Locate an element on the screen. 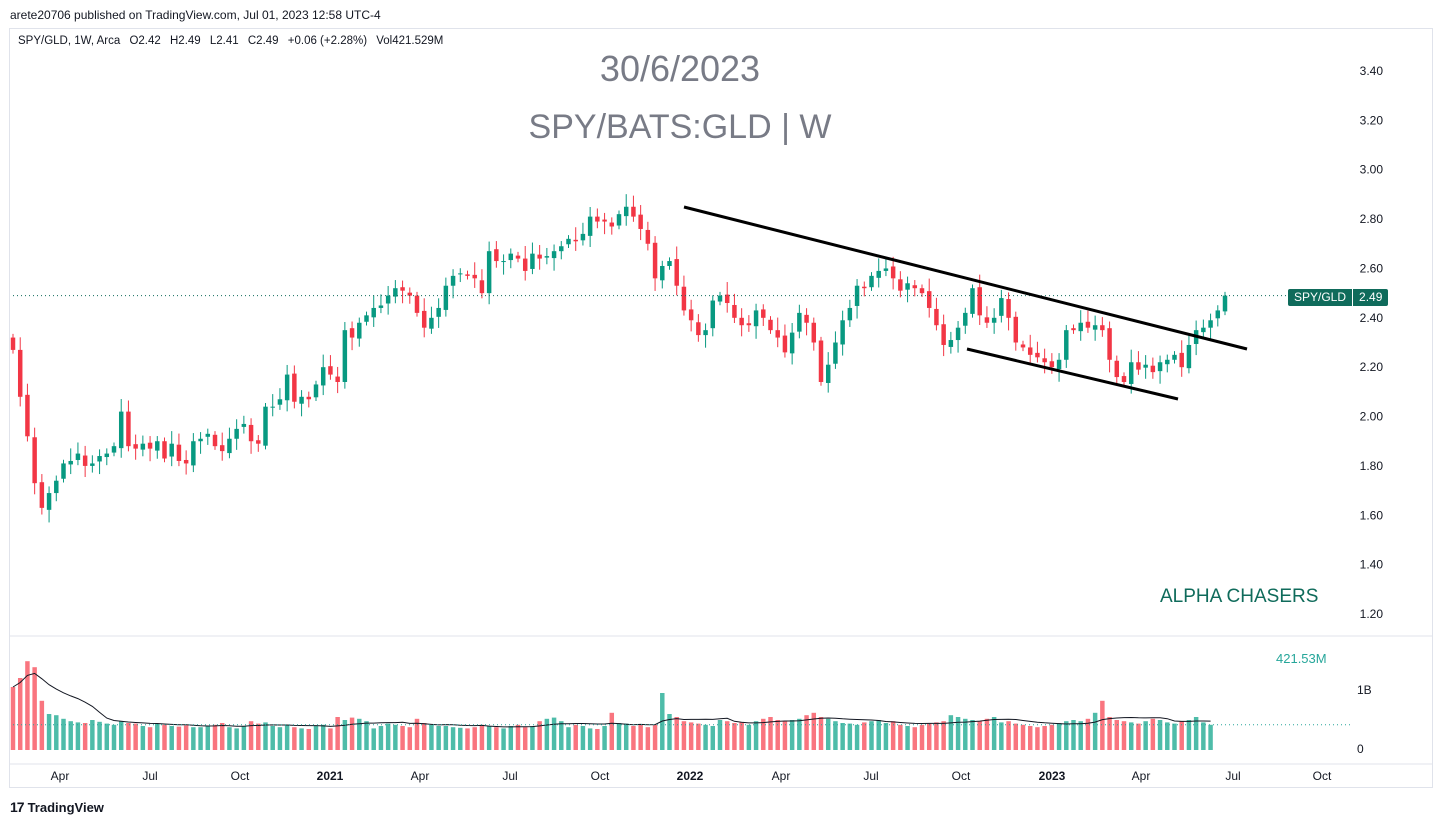 Image resolution: width=1443 pixels, height=824 pixels. watermark-date: 30/6/2023 is located at coordinates (680, 68).